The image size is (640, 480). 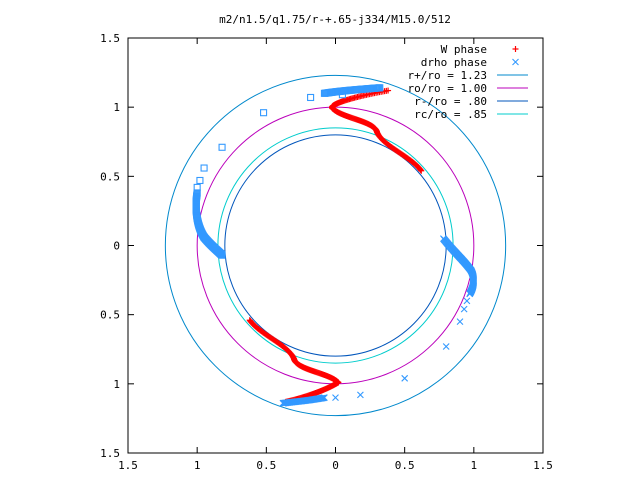 I want to click on legend-label: ro/ro = 1.00, so click(x=447, y=88).